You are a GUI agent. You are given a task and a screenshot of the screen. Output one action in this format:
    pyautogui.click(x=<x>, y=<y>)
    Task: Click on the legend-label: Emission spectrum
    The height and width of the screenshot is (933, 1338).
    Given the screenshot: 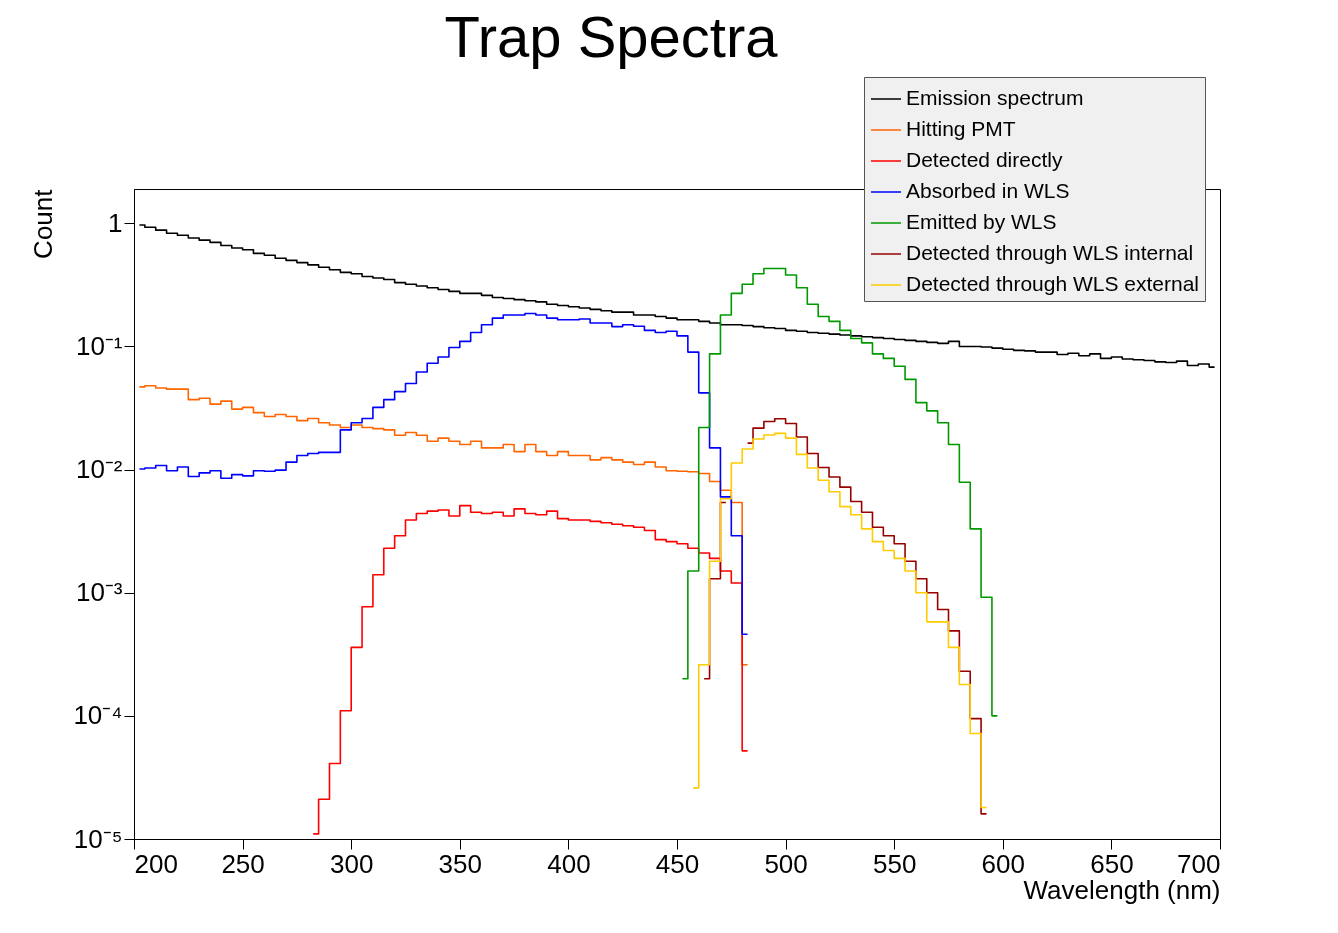 What is the action you would take?
    pyautogui.click(x=995, y=97)
    